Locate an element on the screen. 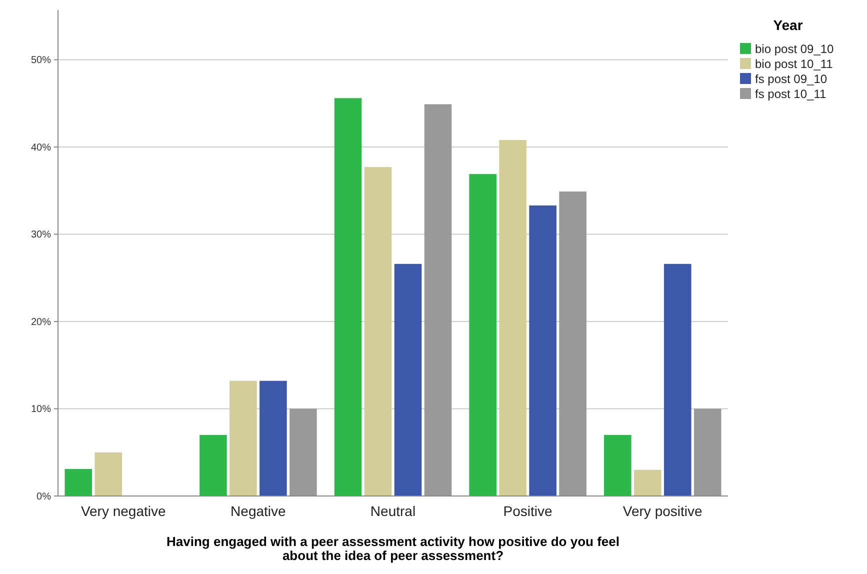 The height and width of the screenshot is (574, 867). y-tick-label: 0% is located at coordinates (44, 497).